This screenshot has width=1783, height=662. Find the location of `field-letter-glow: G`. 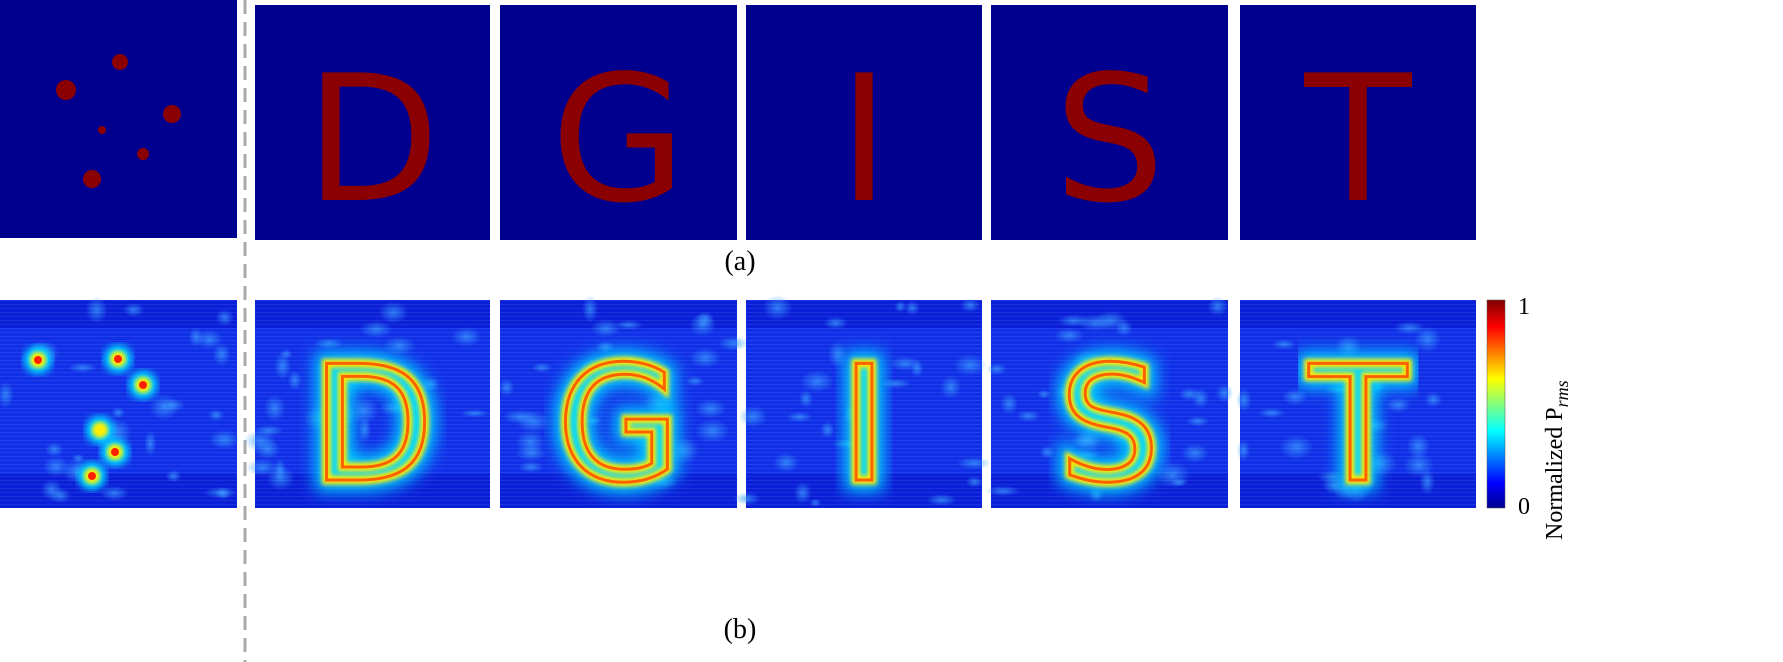

field-letter-glow: G is located at coordinates (619, 424).